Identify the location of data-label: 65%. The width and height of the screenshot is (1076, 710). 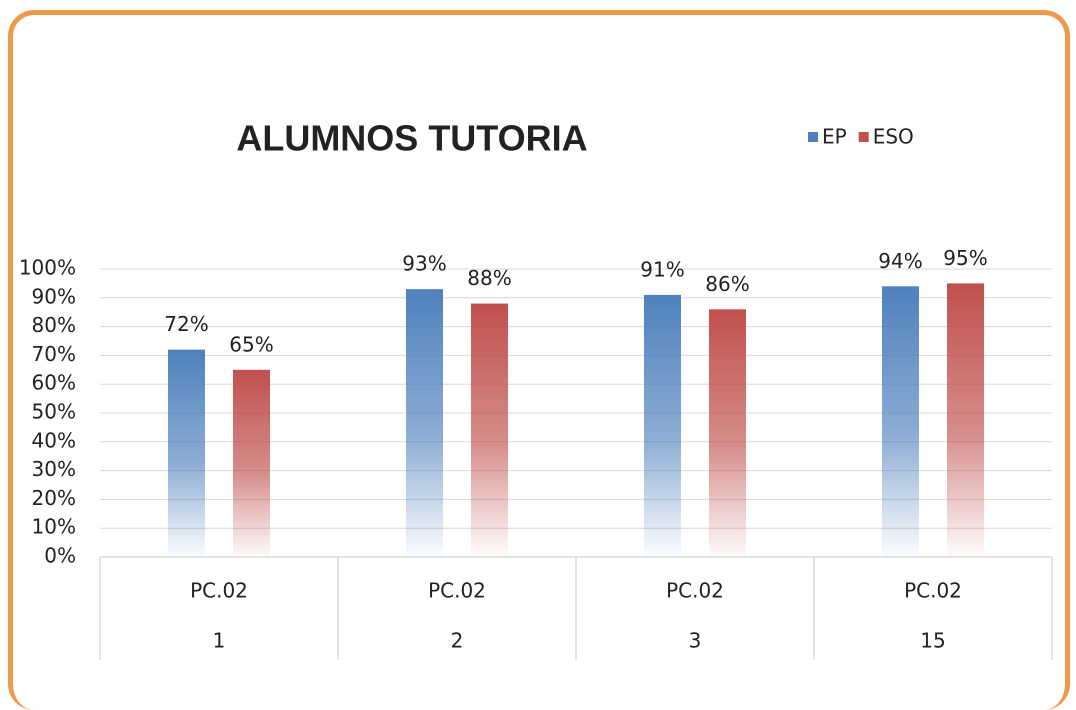
(251, 344).